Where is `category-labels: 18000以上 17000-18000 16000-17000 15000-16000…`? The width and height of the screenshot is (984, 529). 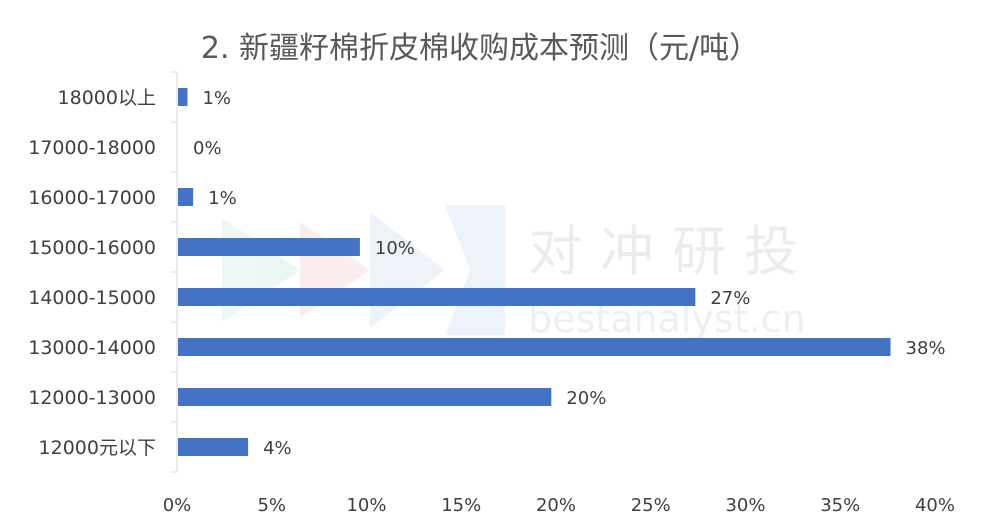
category-labels: 18000以上 17000-18000 16000-17000 15000-16000… is located at coordinates (92, 273).